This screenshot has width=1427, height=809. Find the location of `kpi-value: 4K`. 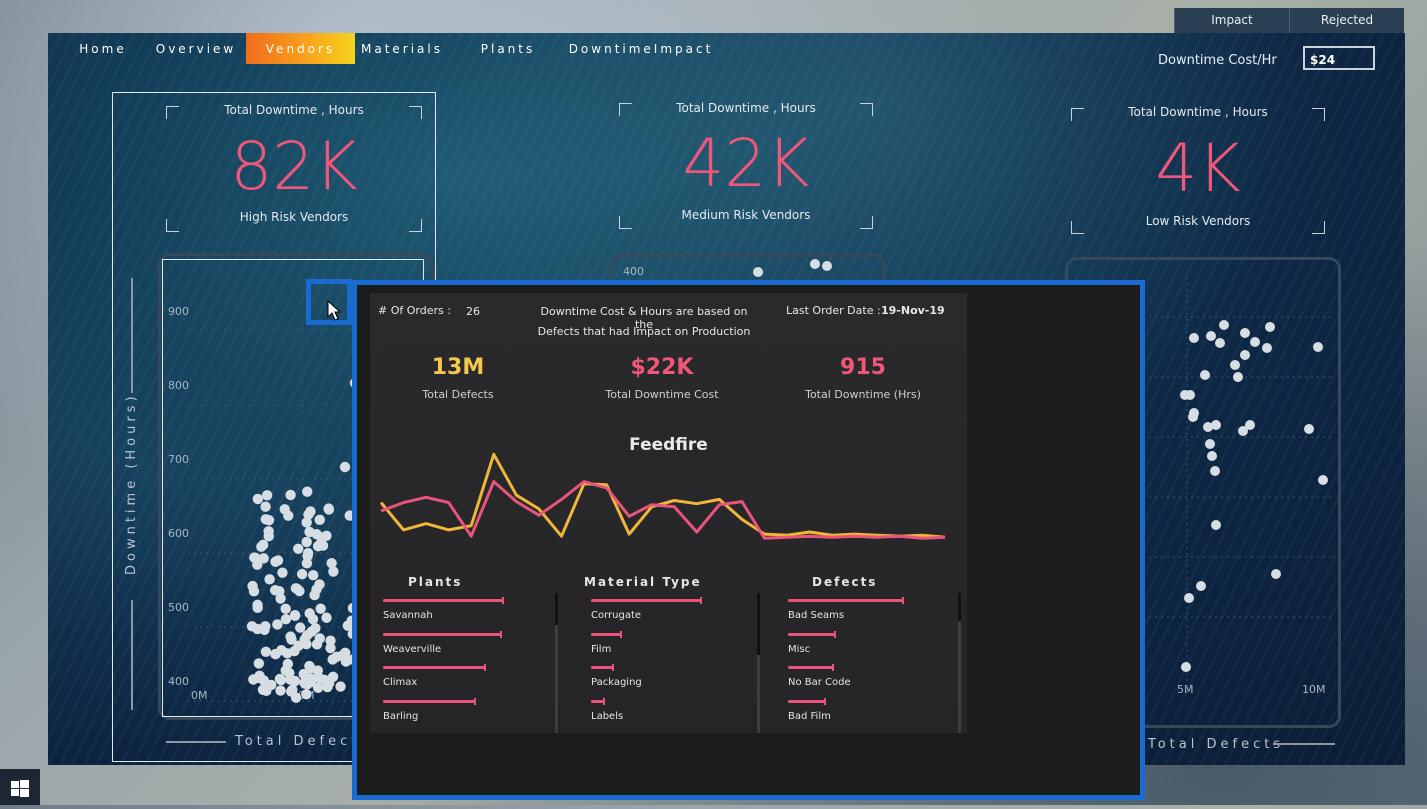

kpi-value: 4K is located at coordinates (1198, 168).